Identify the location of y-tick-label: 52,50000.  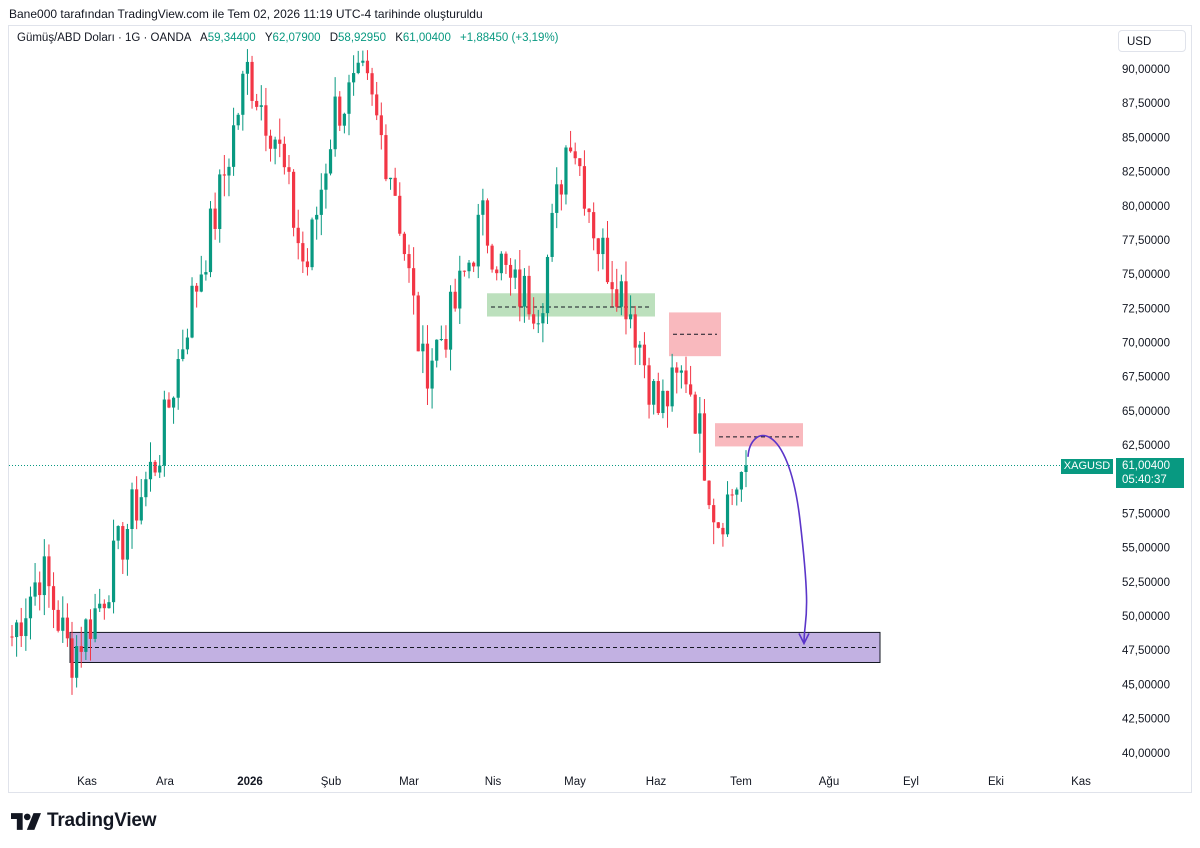
(1146, 583).